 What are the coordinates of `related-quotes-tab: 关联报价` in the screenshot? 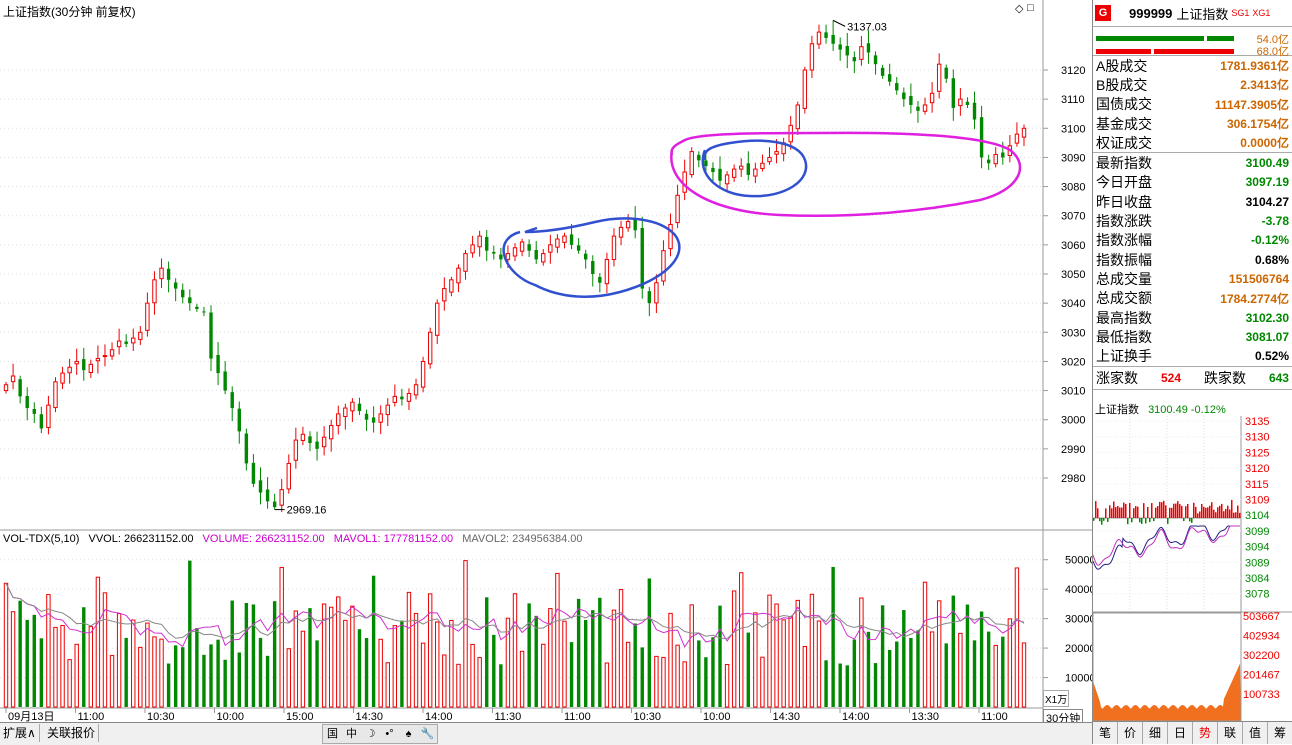 It's located at (72, 733).